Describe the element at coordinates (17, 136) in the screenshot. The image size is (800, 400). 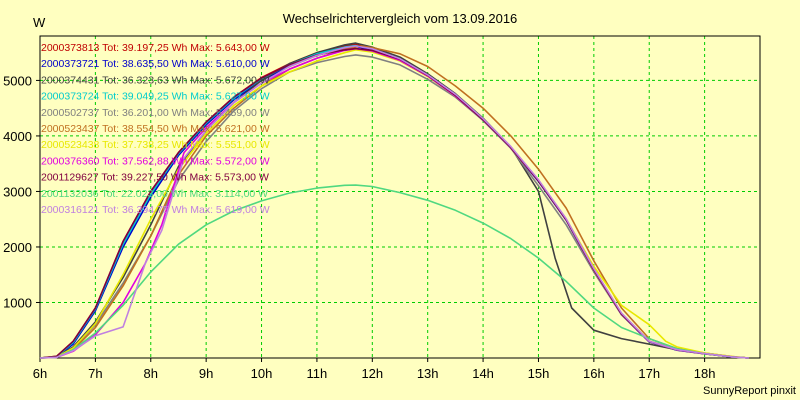
I see `y-tick-label: 4000` at that location.